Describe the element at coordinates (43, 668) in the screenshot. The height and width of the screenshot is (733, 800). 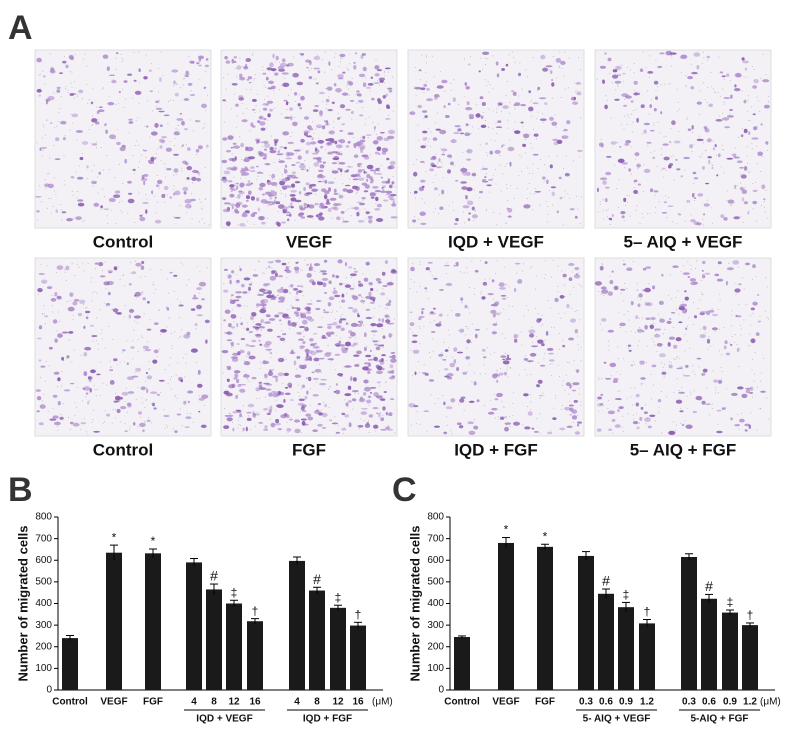
I see `y-tick-label: 100` at that location.